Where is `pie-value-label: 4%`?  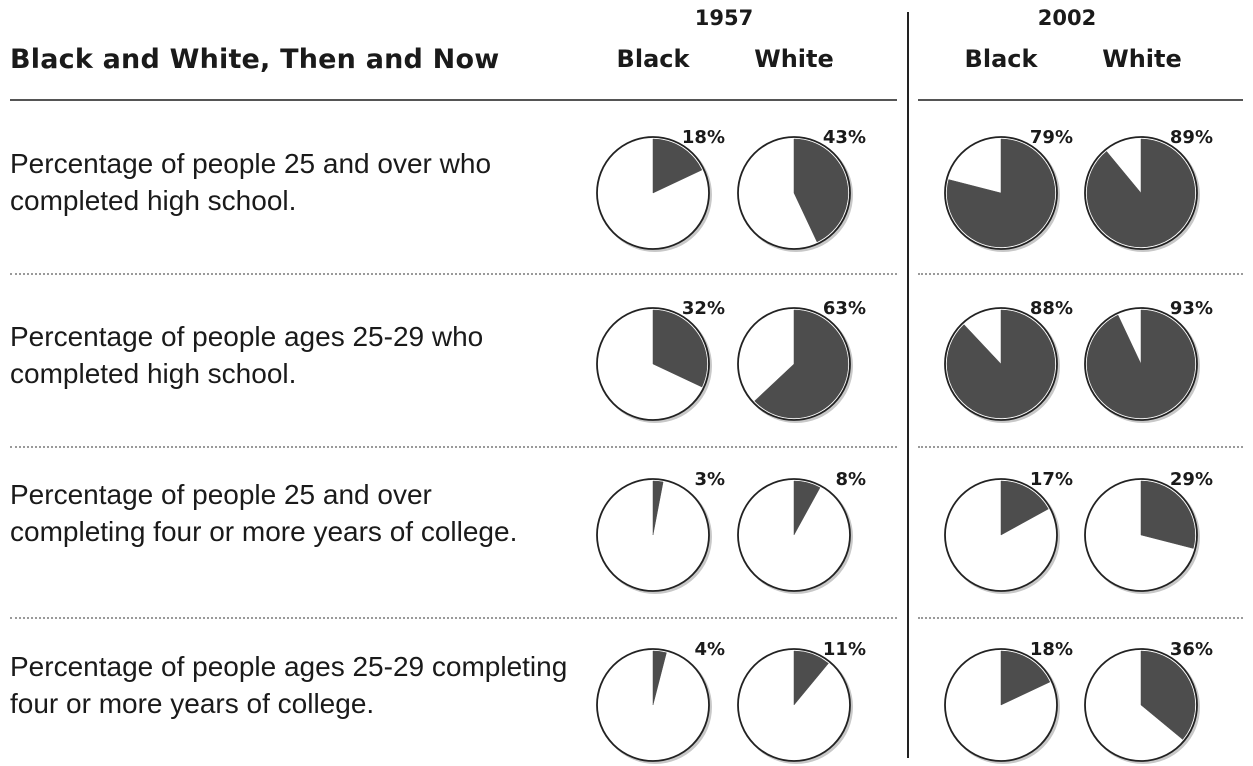
pie-value-label: 4% is located at coordinates (709, 649).